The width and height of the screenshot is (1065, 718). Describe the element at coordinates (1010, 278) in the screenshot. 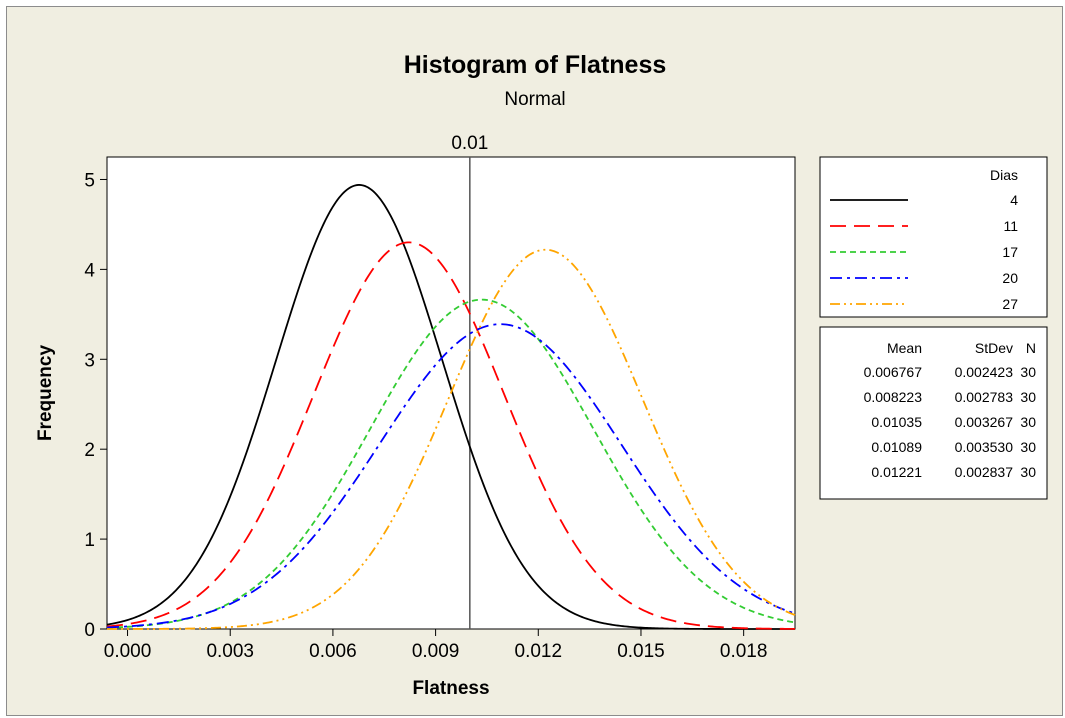

I see `legend-entry-label: 20` at that location.